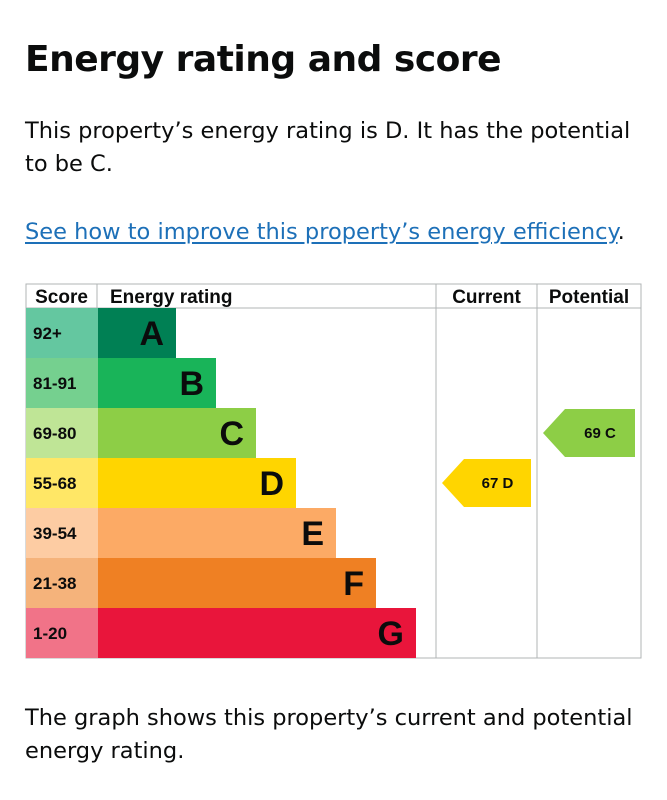  Describe the element at coordinates (177, 433) in the screenshot. I see `rating-bar-c` at that location.